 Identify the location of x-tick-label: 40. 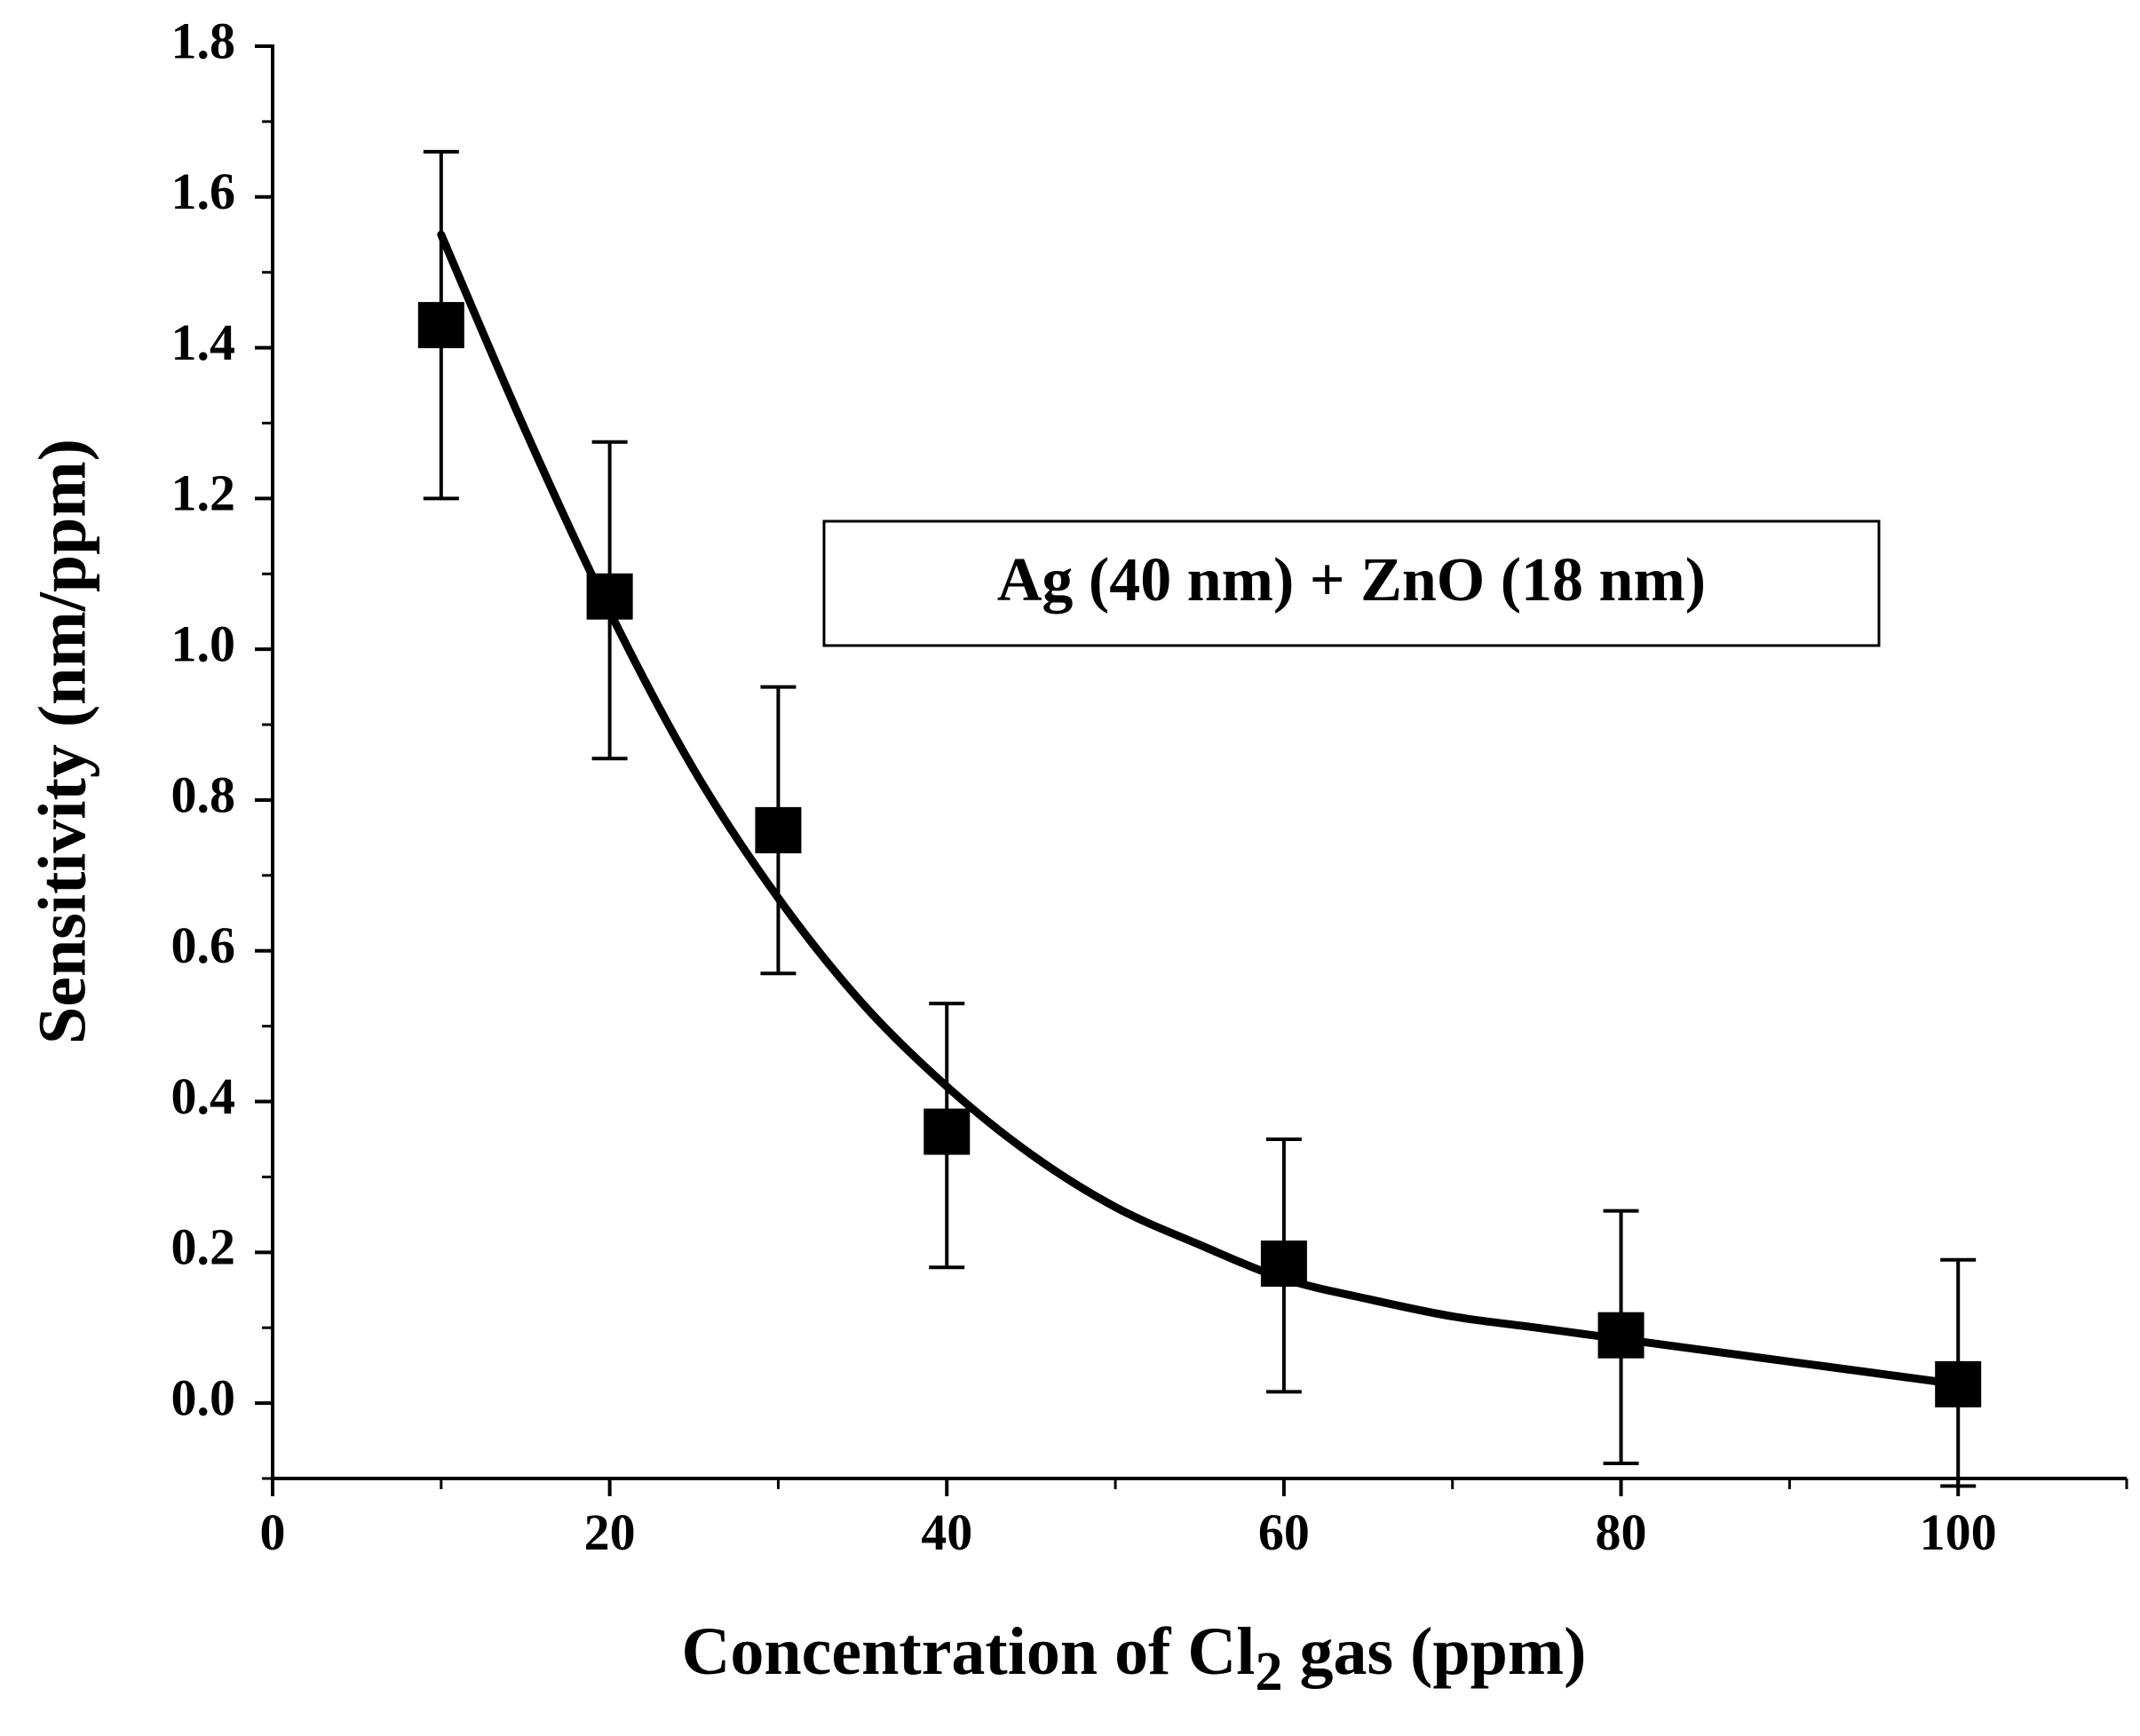
(946, 1532).